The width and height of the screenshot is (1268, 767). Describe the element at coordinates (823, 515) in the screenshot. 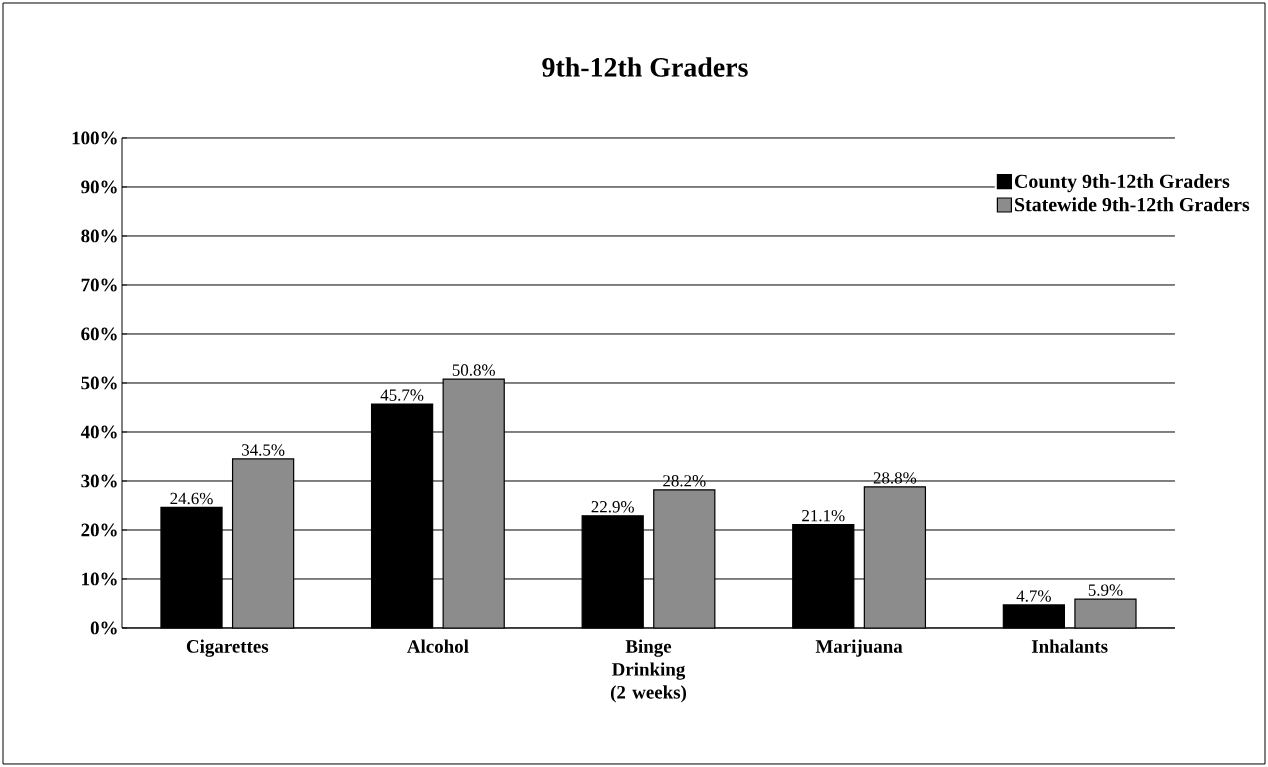

I see `data-label: 21.1%` at that location.